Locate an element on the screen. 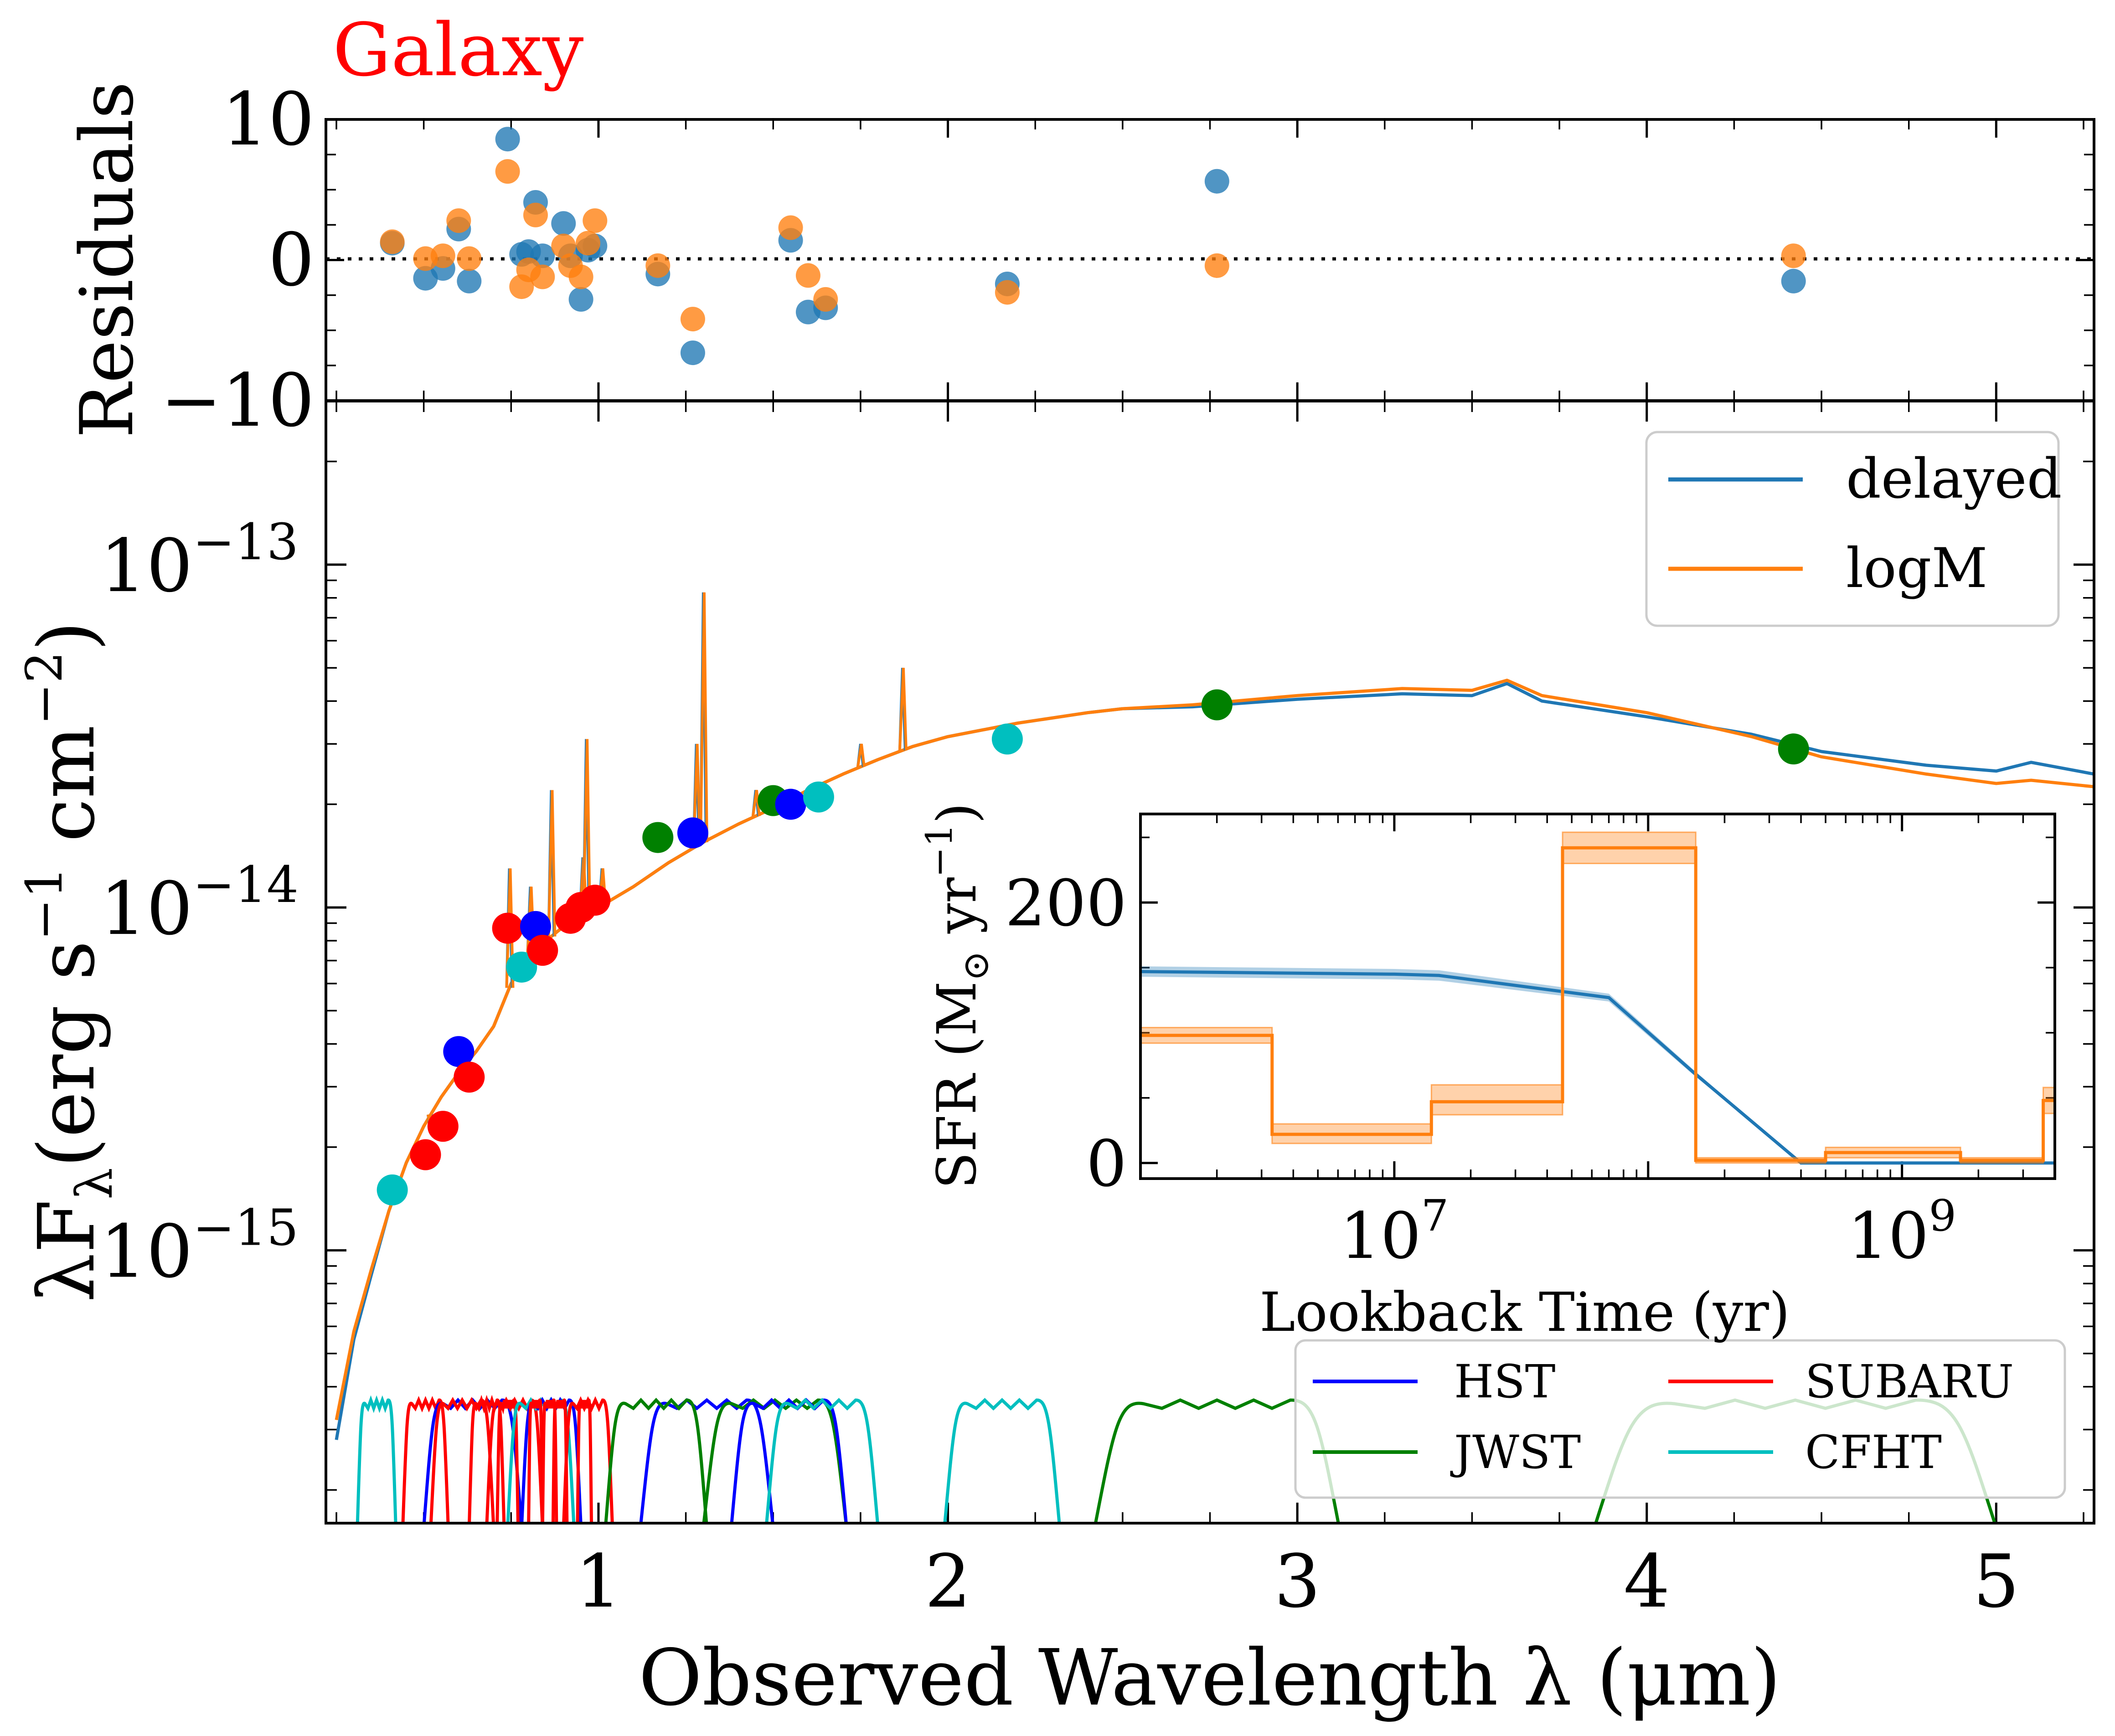 The image size is (2115, 1736). residuals-grid-ticks is located at coordinates (1210, 260).